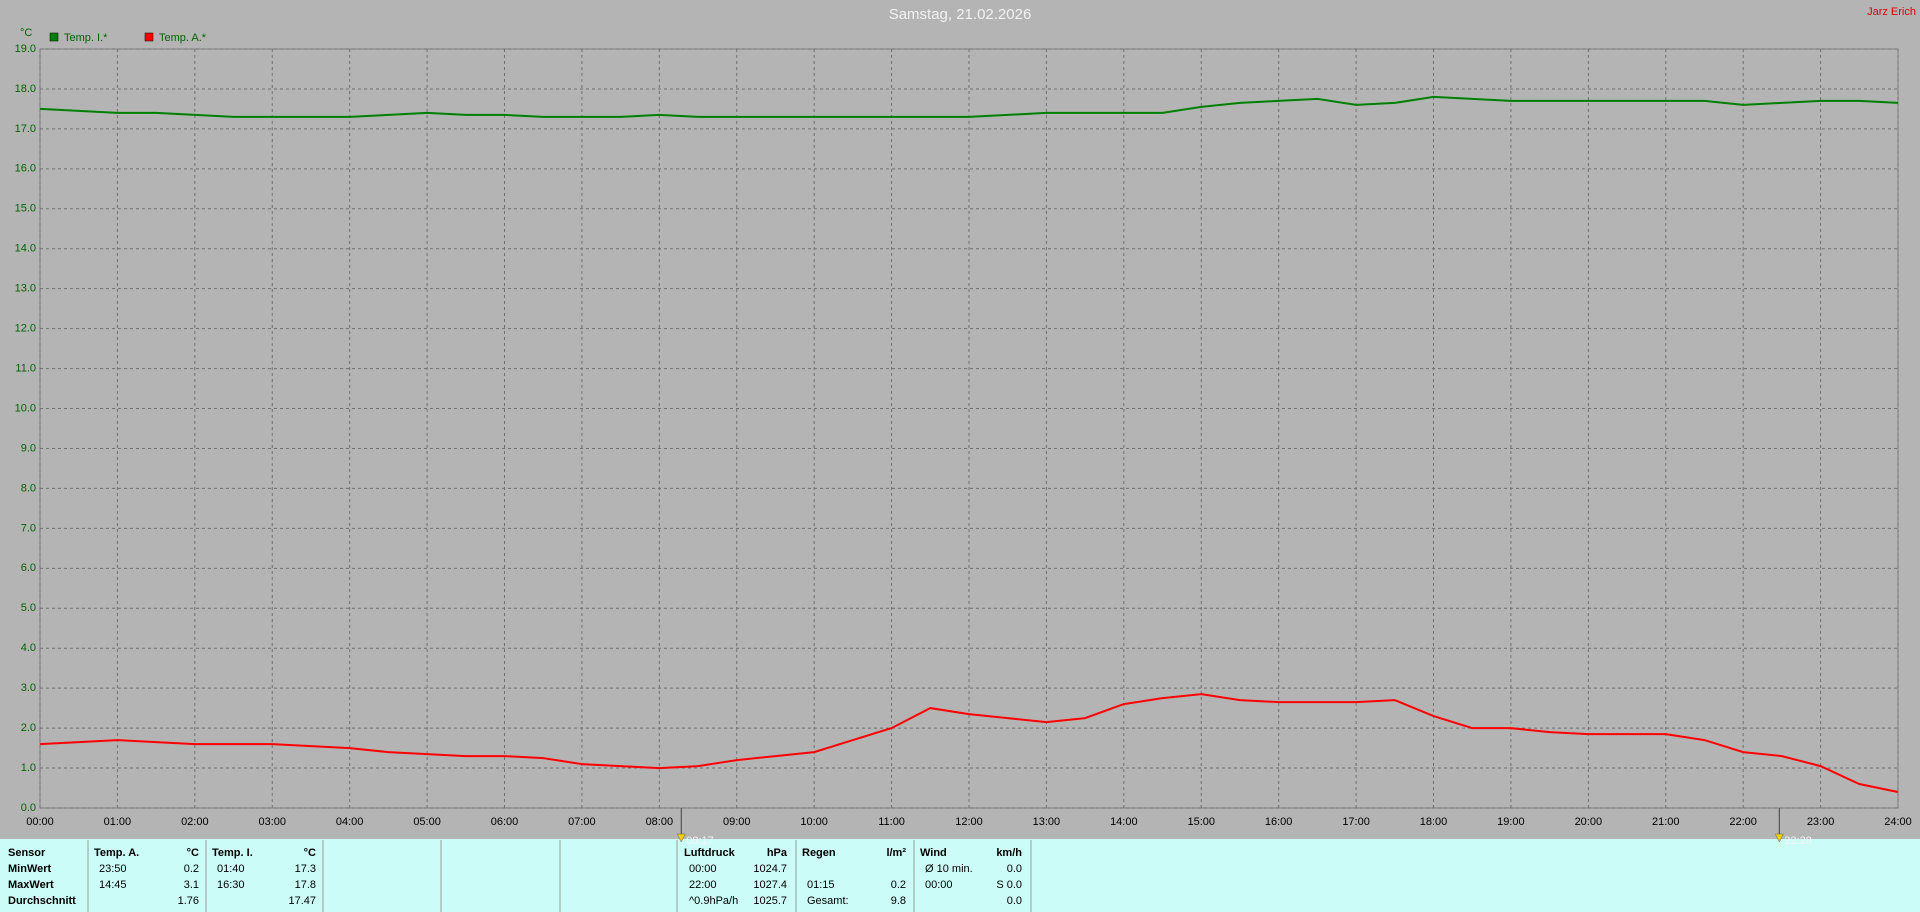  Describe the element at coordinates (737, 822) in the screenshot. I see `x-tick-label: 09:00` at that location.